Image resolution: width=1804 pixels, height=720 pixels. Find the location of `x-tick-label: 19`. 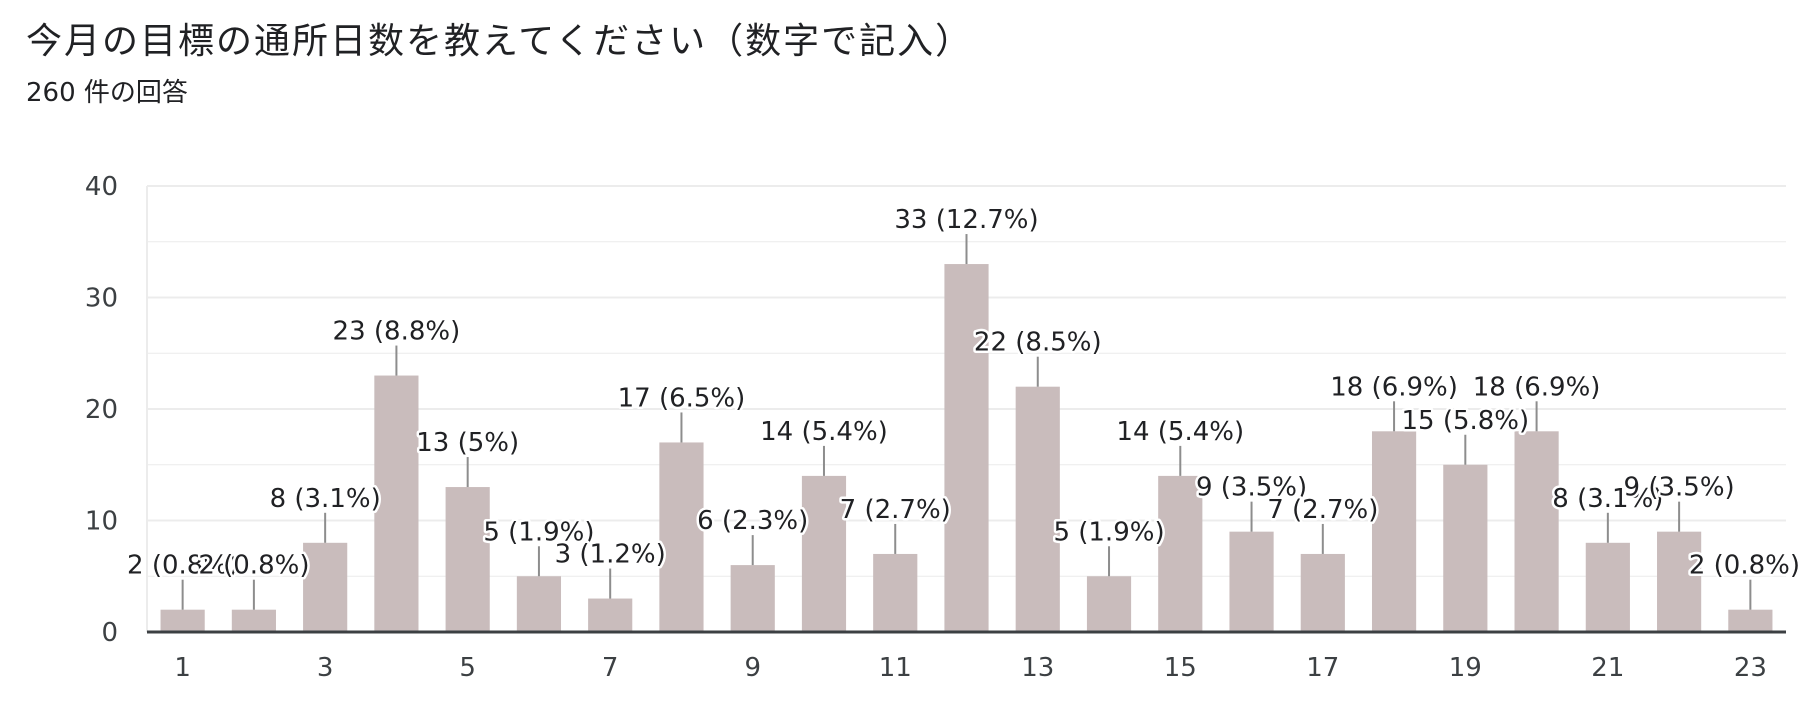

x-tick-label: 19 is located at coordinates (1465, 668).